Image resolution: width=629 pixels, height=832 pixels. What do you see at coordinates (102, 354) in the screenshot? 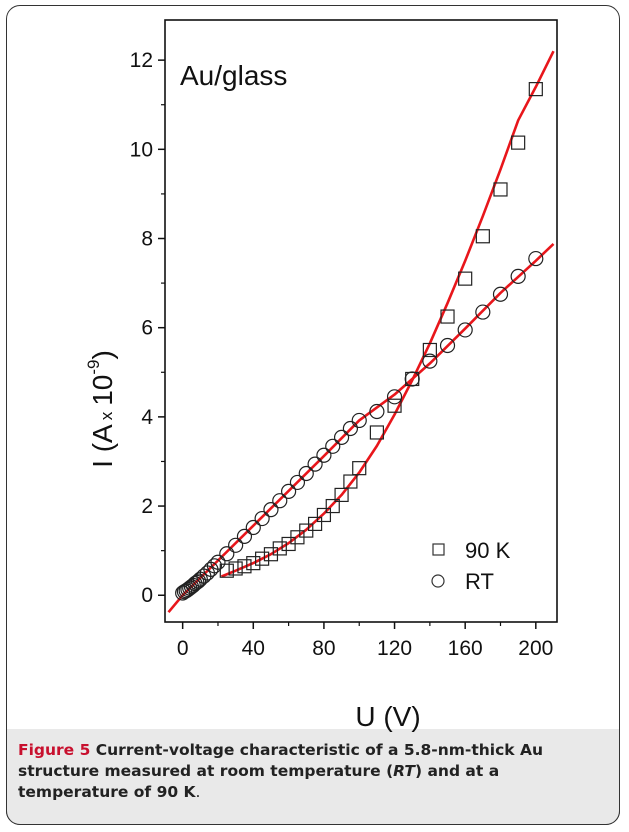
I see `y-axis-title-close: )` at bounding box center [102, 354].